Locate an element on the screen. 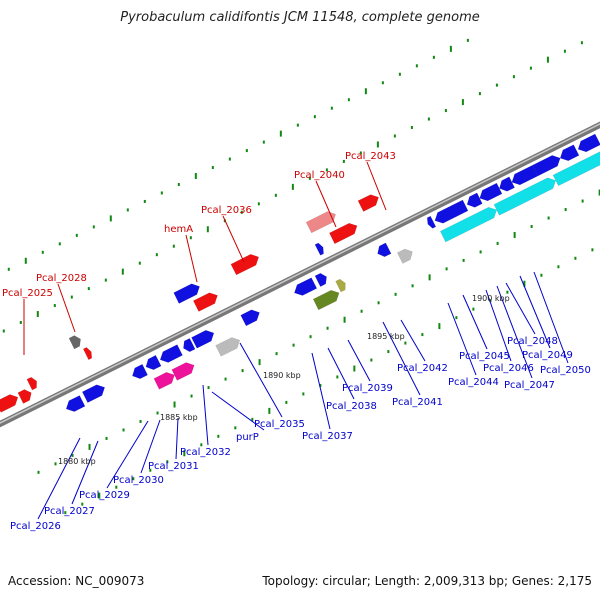 The height and width of the screenshot is (600, 600). gene-label-pcal_2026: Pcal_2026 is located at coordinates (35, 526).